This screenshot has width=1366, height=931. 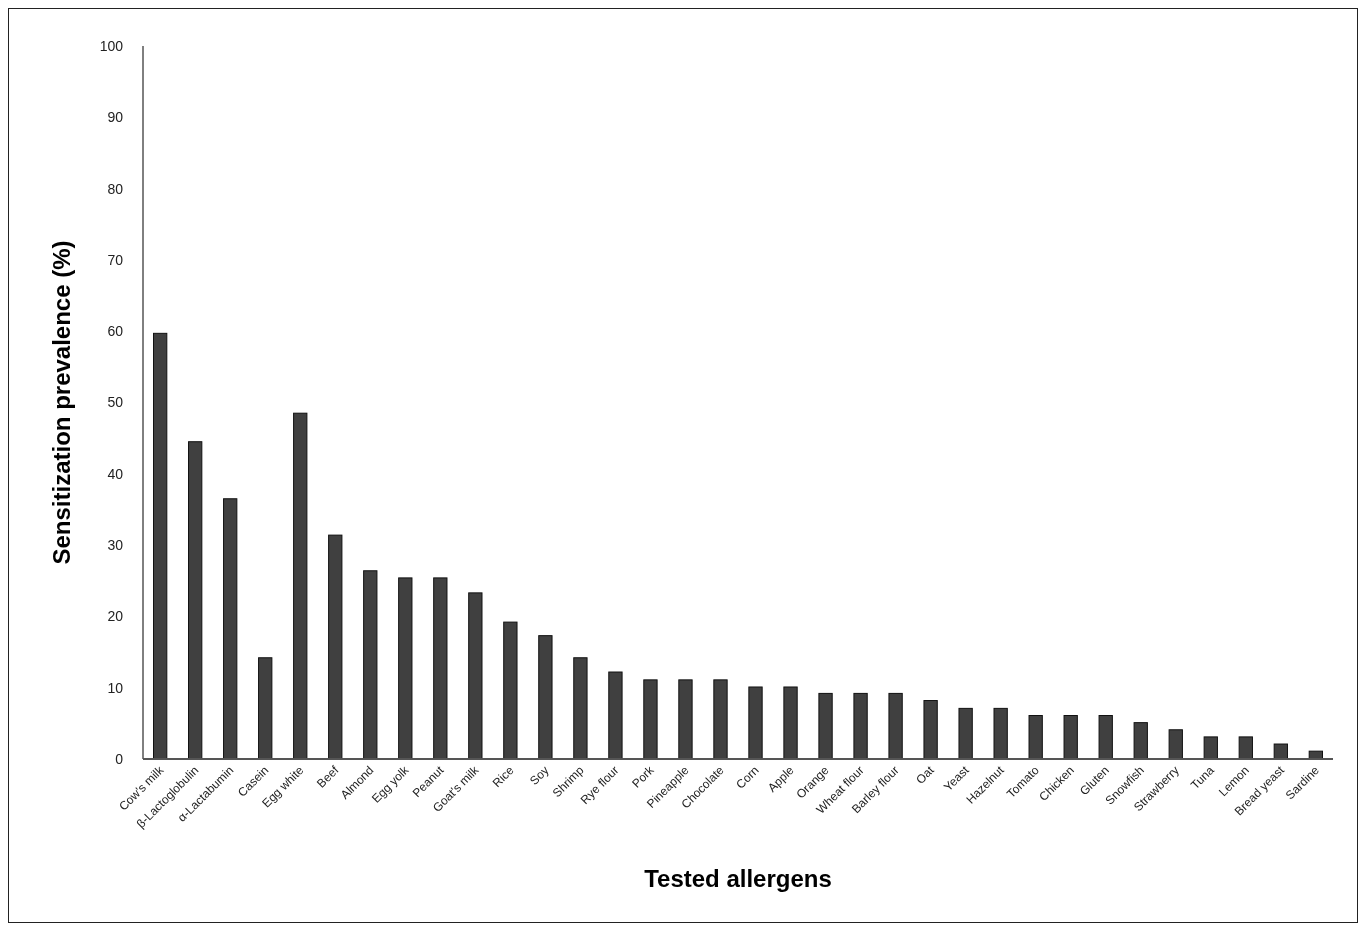 I want to click on x-tick-label: Tuna, so click(x=1202, y=777).